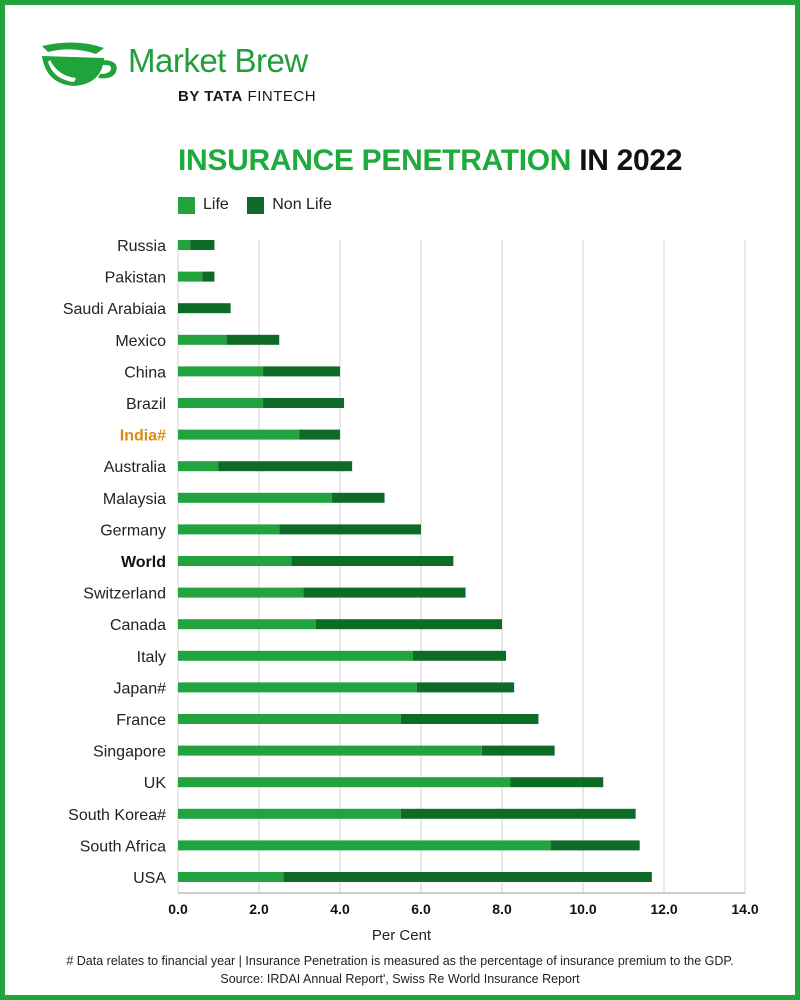 Image resolution: width=800 pixels, height=1000 pixels. I want to click on category-label: World, so click(143, 562).